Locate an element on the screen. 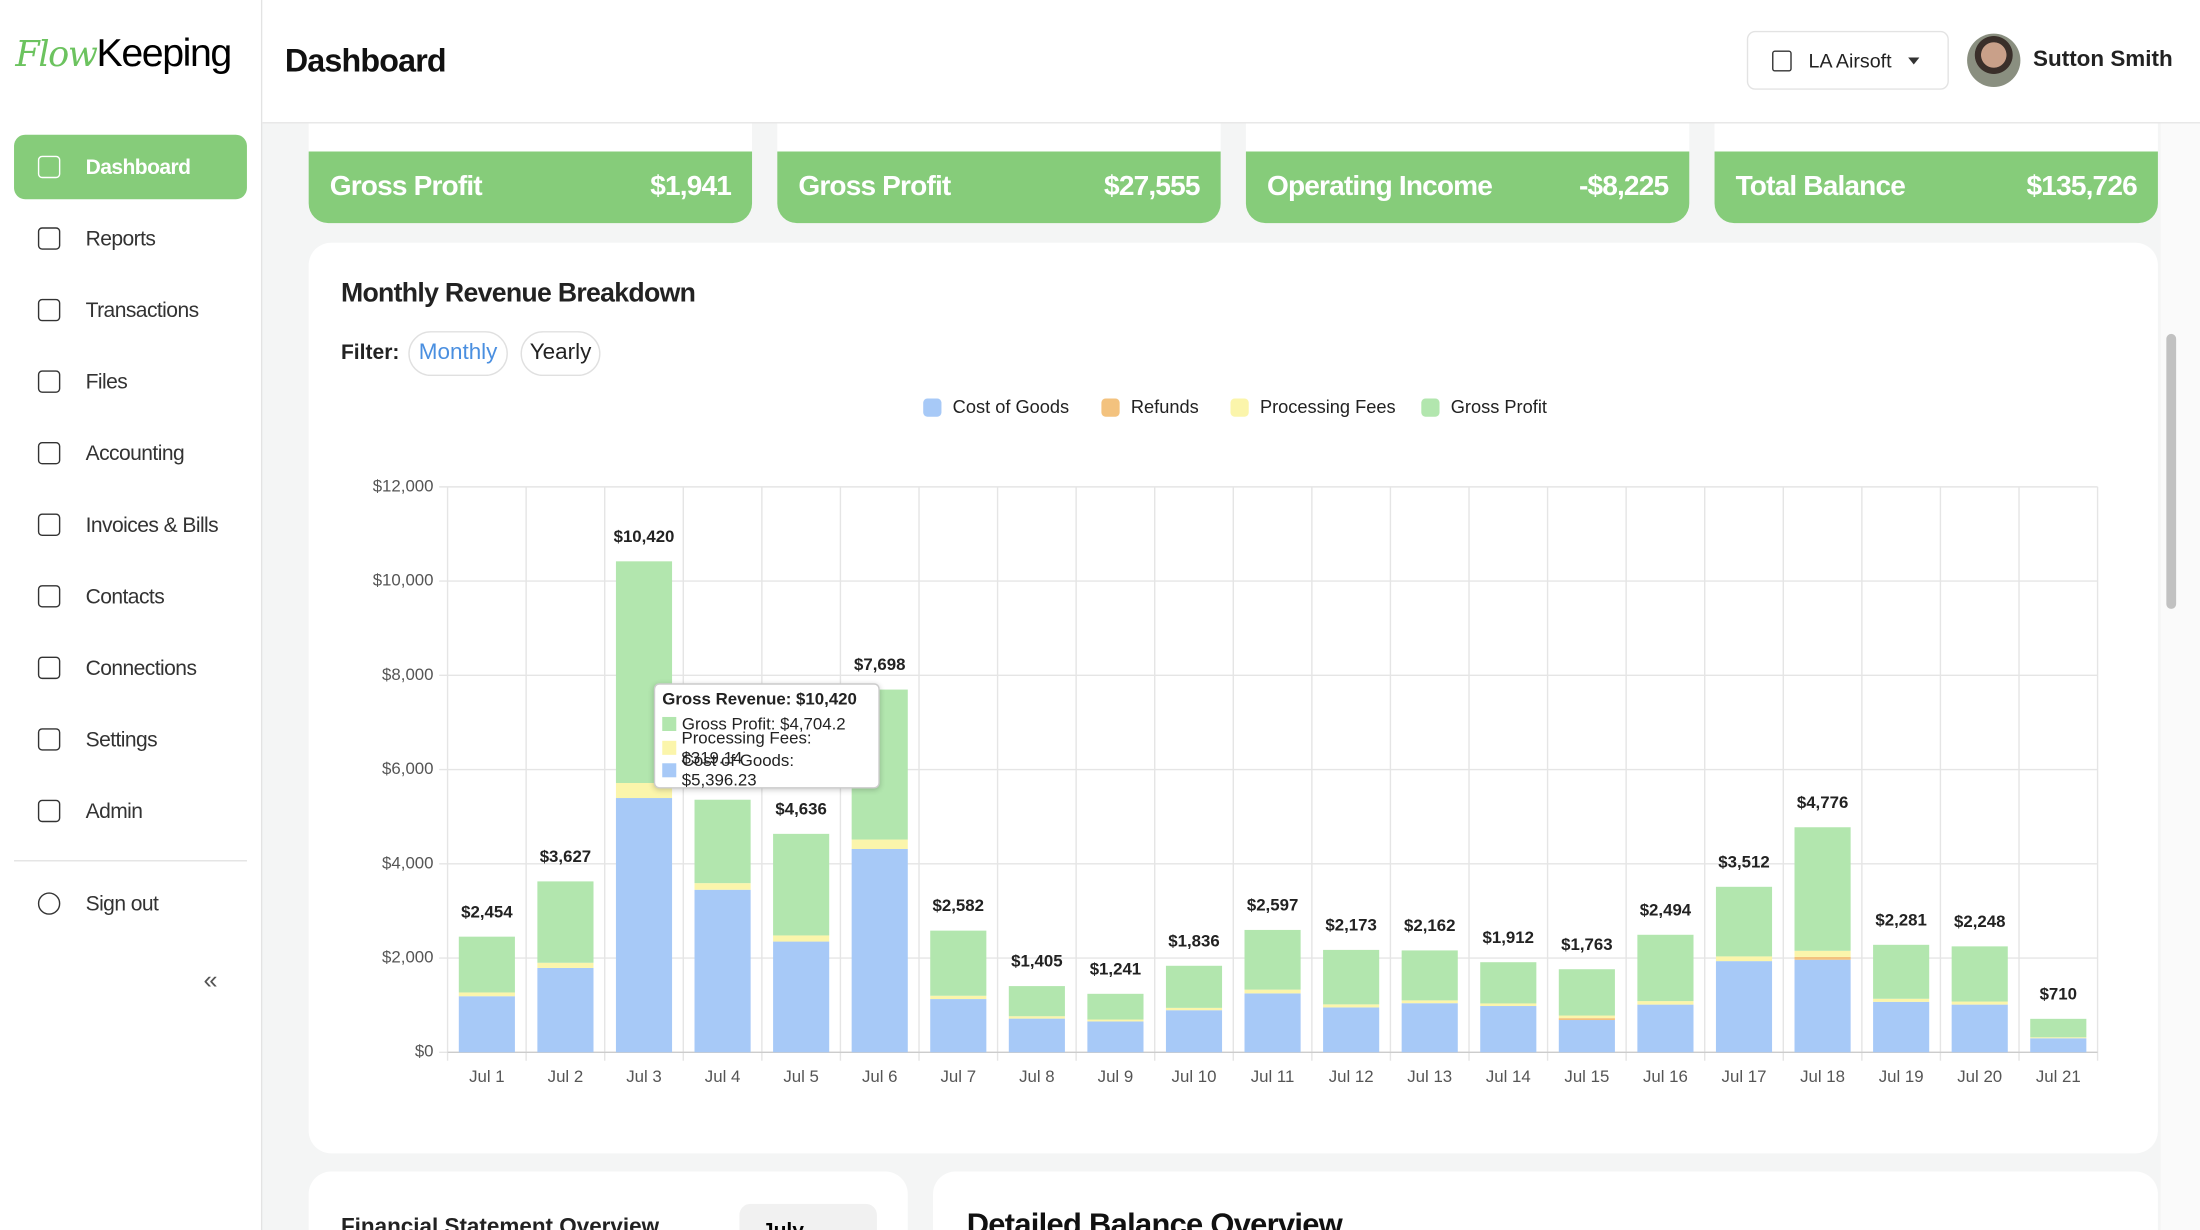 This screenshot has height=1230, width=2200. nav-label: Dashboard is located at coordinates (138, 167).